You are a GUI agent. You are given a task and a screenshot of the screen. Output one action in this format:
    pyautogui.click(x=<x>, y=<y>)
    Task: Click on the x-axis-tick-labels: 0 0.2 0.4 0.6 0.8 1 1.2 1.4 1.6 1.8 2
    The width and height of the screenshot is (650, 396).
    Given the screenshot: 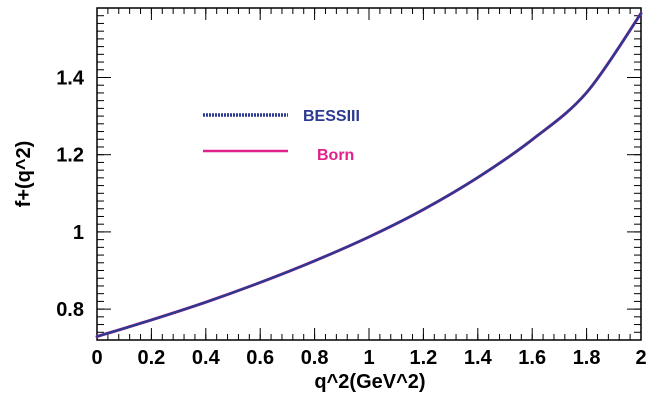 What is the action you would take?
    pyautogui.click(x=368, y=358)
    